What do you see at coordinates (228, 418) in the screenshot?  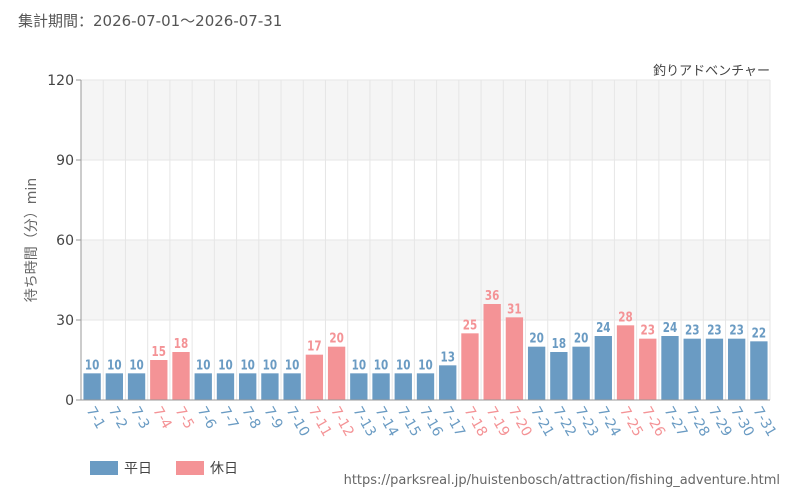 I see `x-tick-label: 7-7` at bounding box center [228, 418].